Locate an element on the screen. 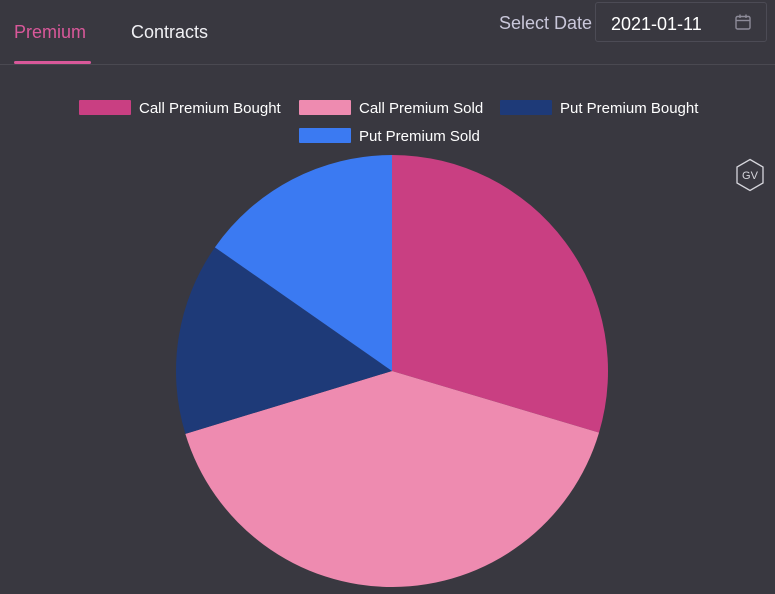  gv-badge-icon: GV is located at coordinates (750, 175).